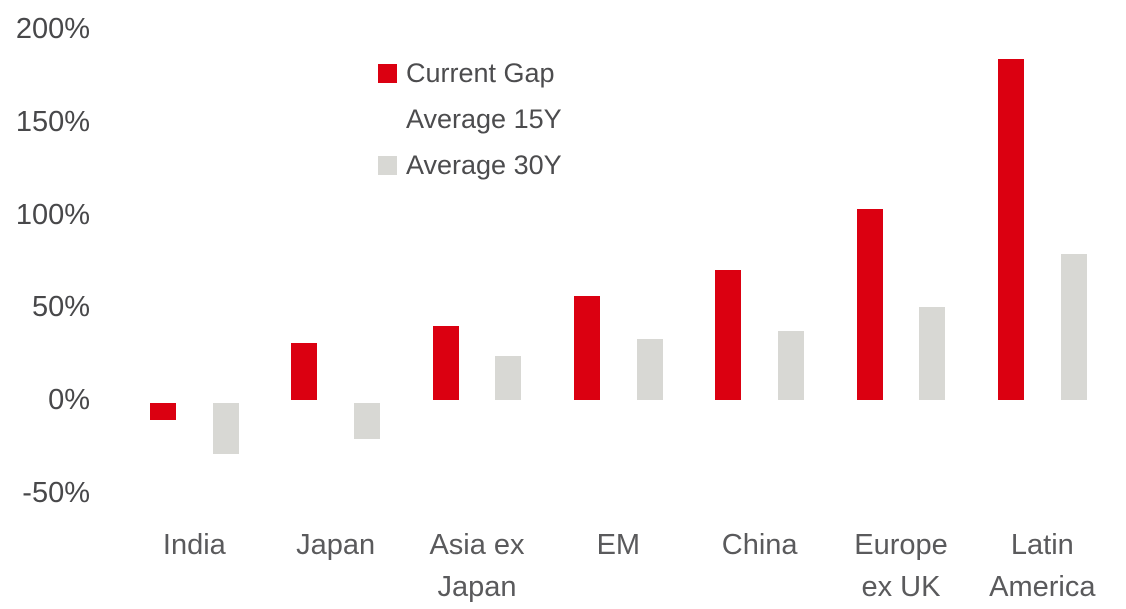 This screenshot has height=609, width=1126. What do you see at coordinates (304, 371) in the screenshot?
I see `bar-current-gap-japan` at bounding box center [304, 371].